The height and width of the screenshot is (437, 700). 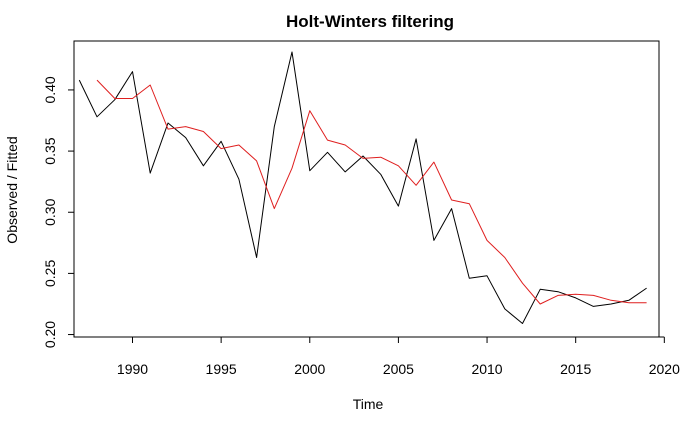 I want to click on x-tick-label: 1990, so click(x=132, y=369).